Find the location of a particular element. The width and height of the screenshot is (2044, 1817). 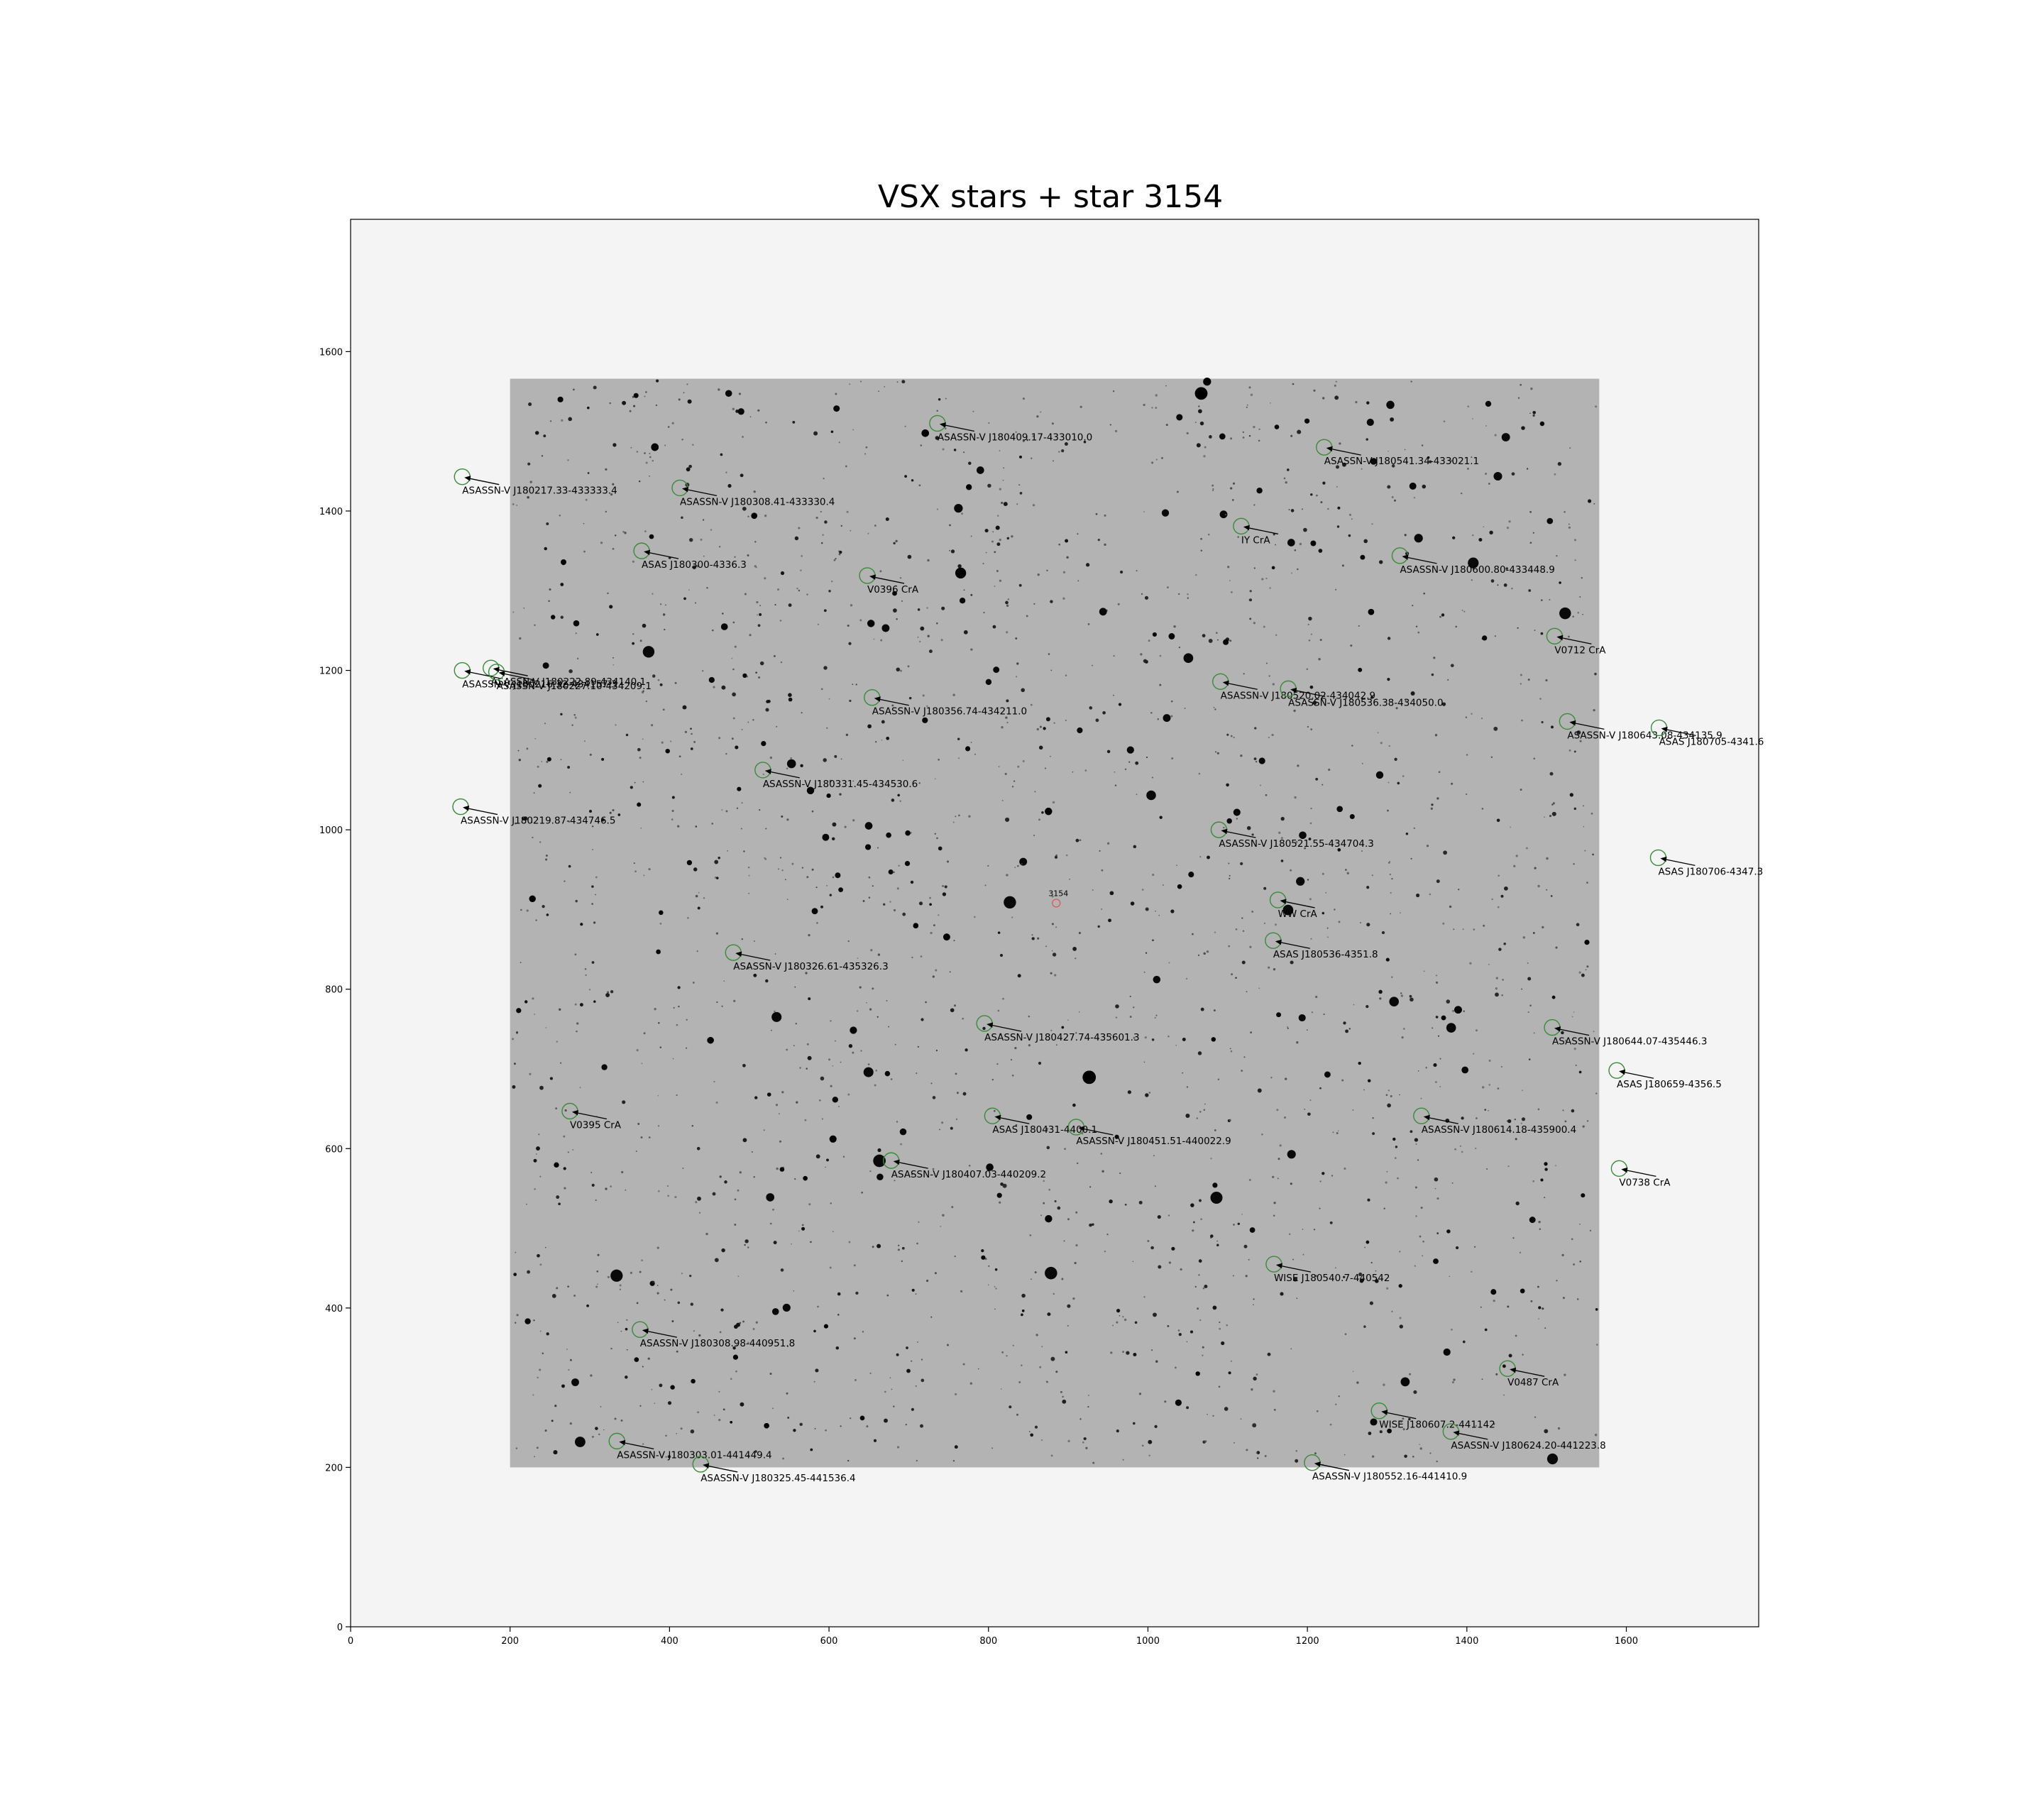

vsx-star-label: ASASSN-V J180325.45-441536.4 is located at coordinates (777, 1478).